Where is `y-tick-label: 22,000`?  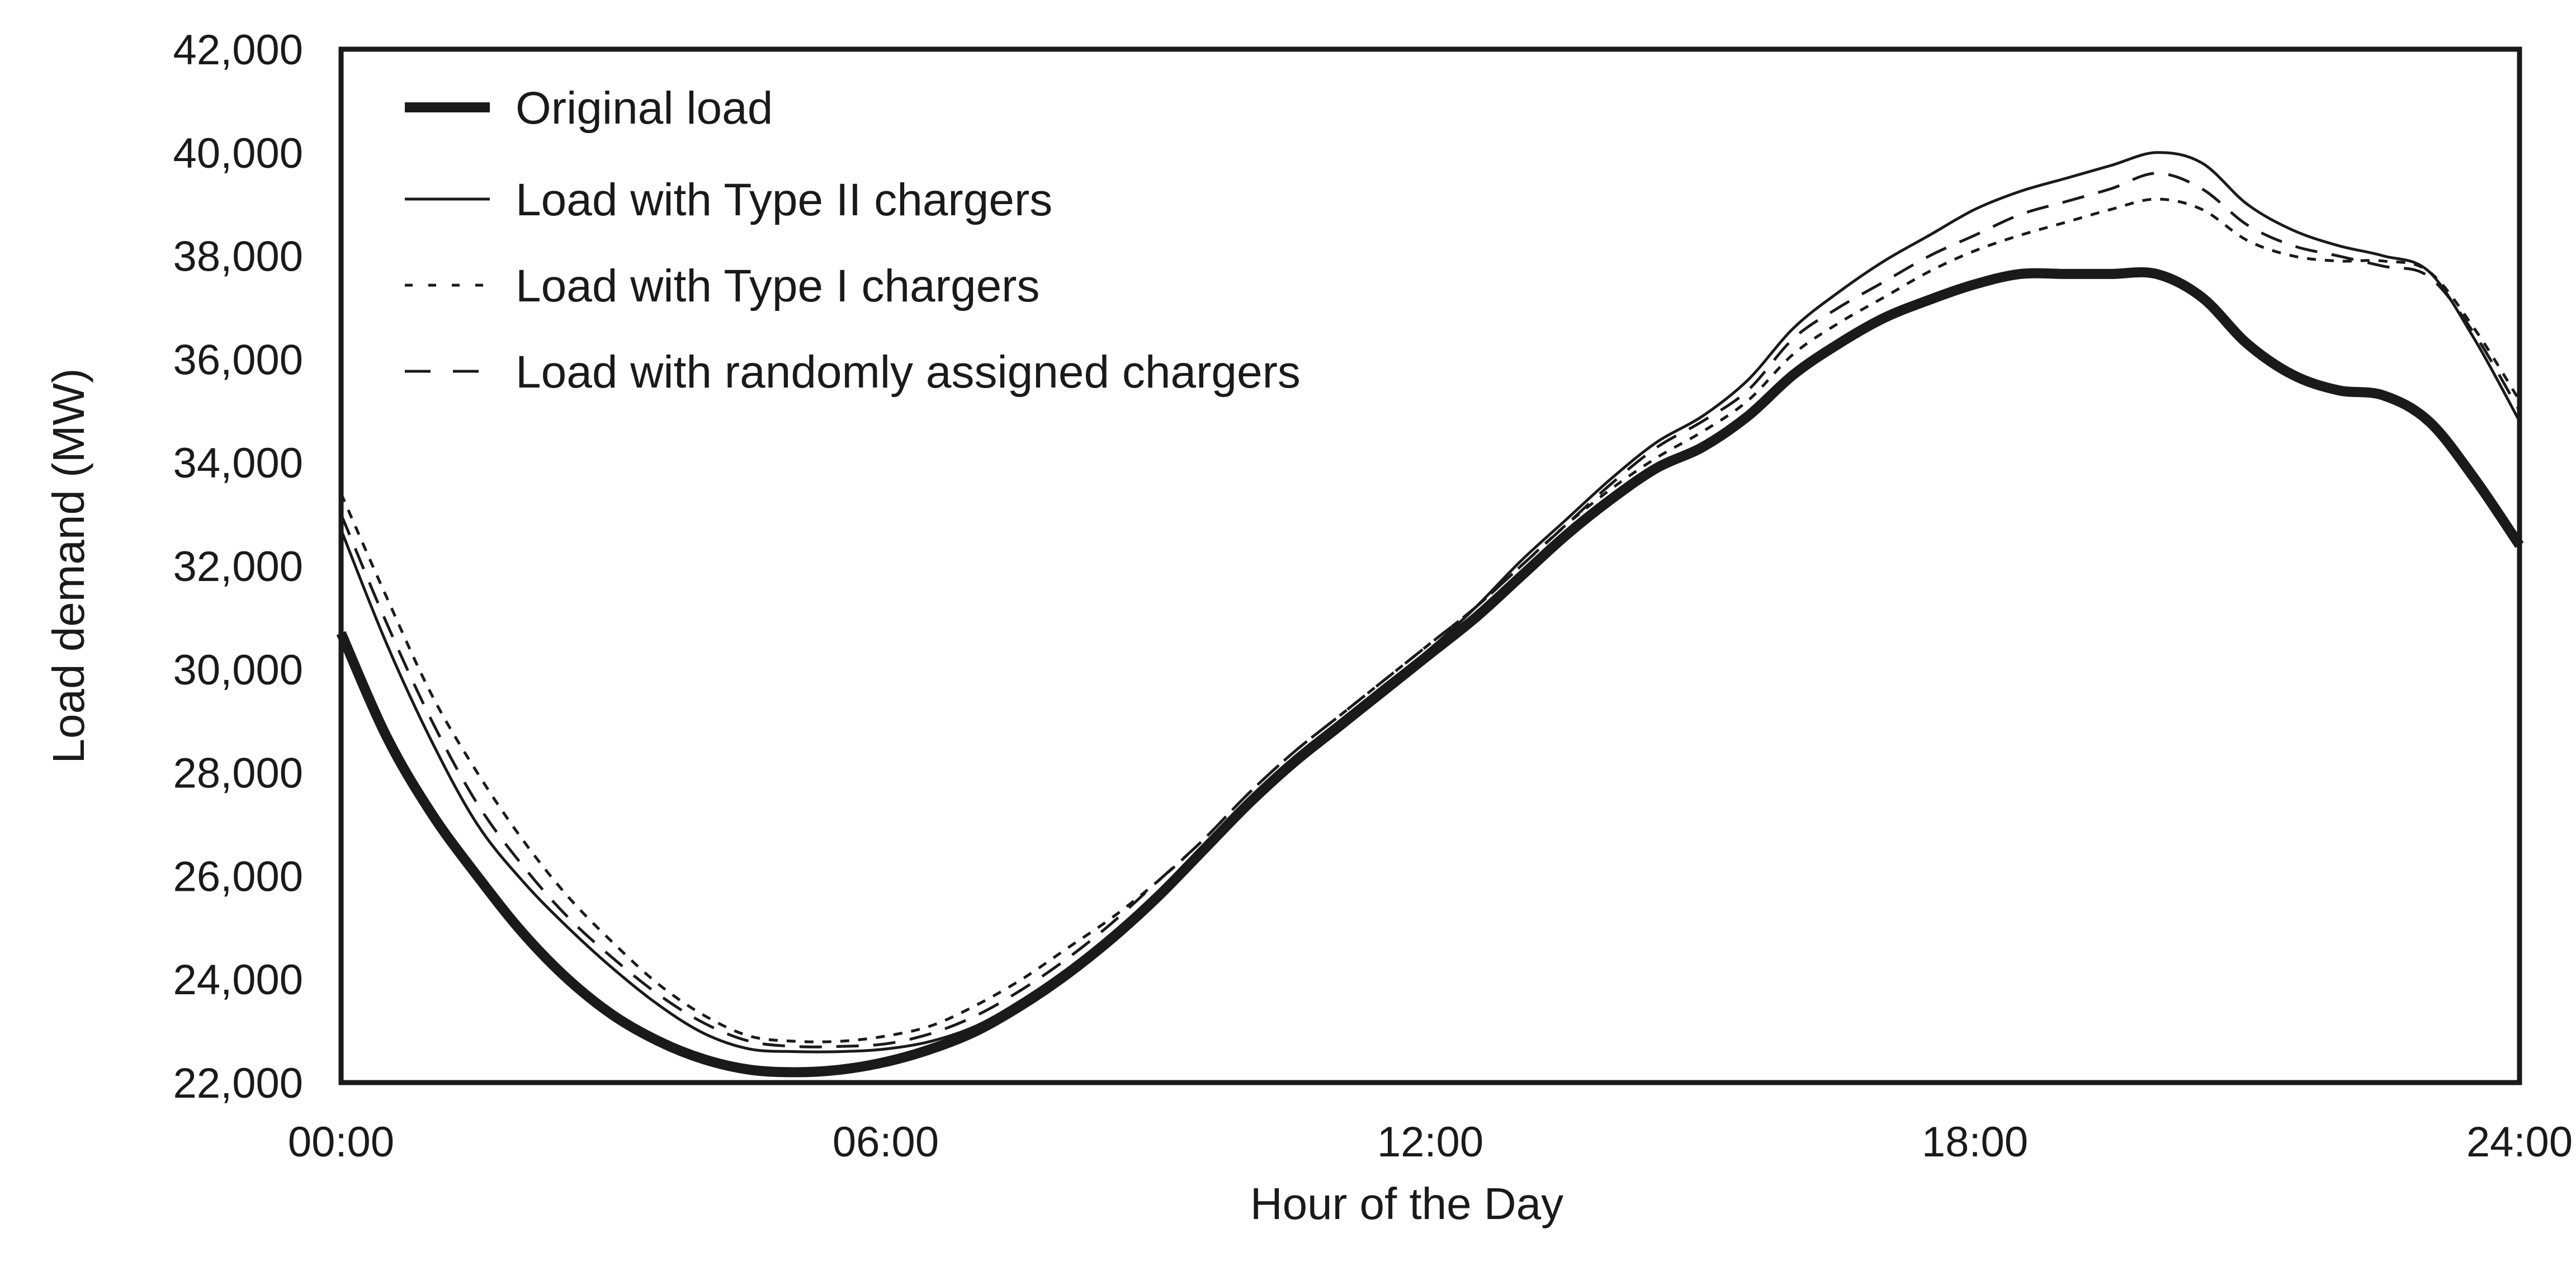
y-tick-label: 22,000 is located at coordinates (238, 1083).